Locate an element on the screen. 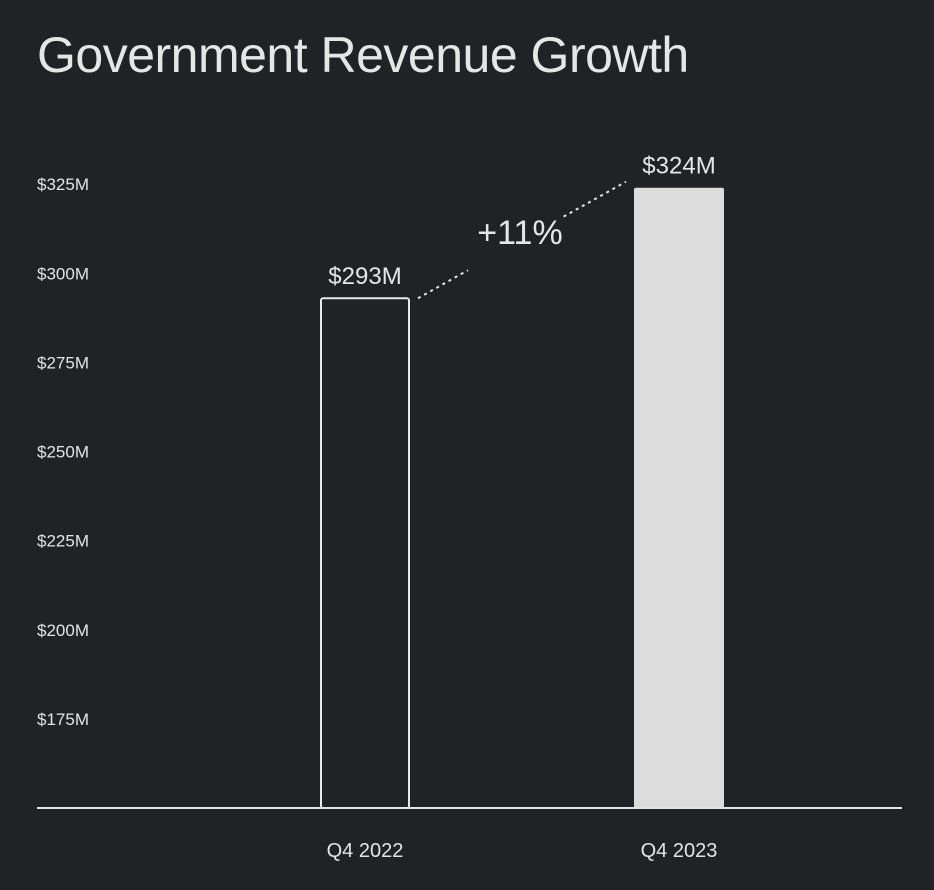 This screenshot has width=934, height=890. y-tick-label: $250M is located at coordinates (63, 452).